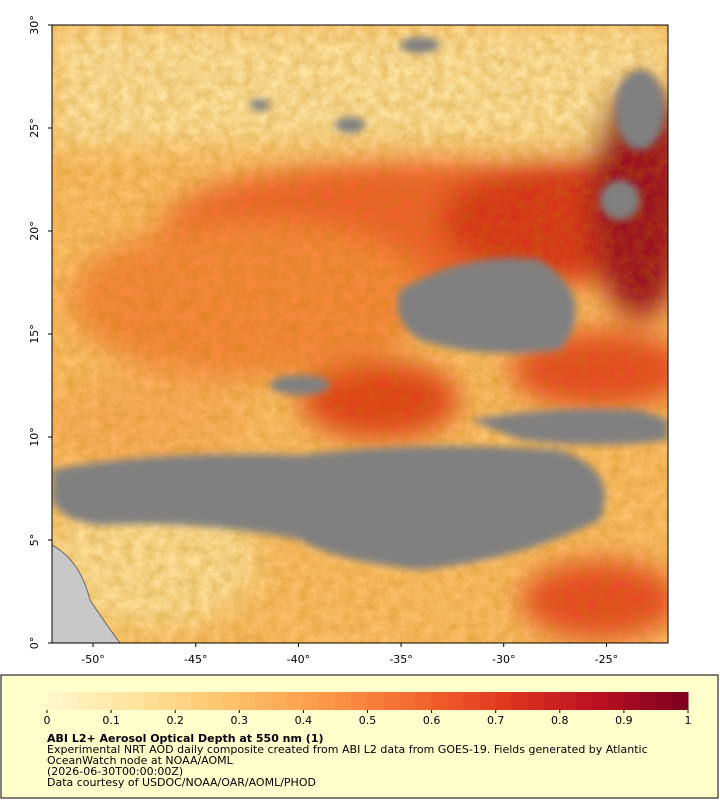  Describe the element at coordinates (34, 231) in the screenshot. I see `y-tick-label: 20°` at that location.